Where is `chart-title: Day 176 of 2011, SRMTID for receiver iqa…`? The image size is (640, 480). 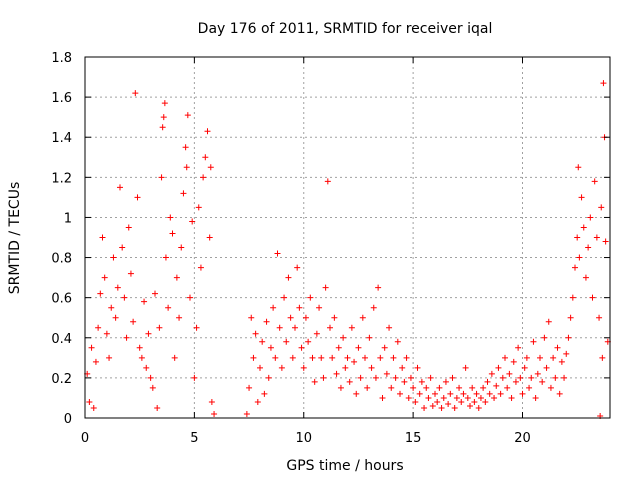
chart-title: Day 176 of 2011, SRMTID for receiver iqa… is located at coordinates (345, 29).